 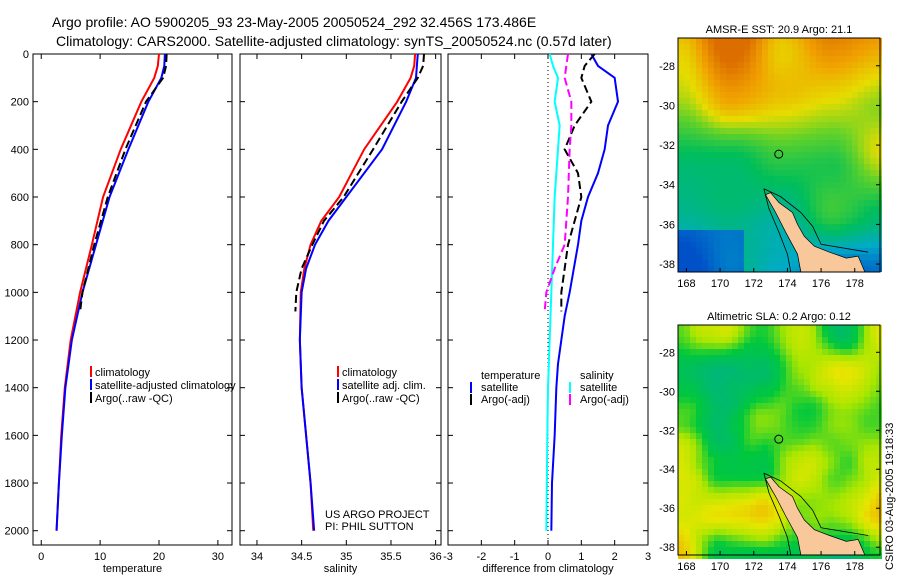 I want to click on lon-tick-label: 168, so click(x=686, y=284).